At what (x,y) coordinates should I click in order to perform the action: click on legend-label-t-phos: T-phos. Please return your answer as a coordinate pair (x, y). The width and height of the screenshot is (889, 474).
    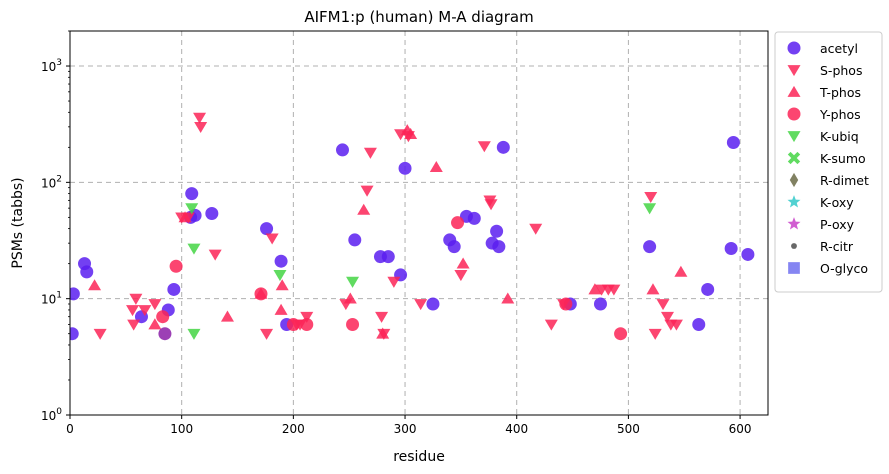
    Looking at the image, I should click on (840, 92).